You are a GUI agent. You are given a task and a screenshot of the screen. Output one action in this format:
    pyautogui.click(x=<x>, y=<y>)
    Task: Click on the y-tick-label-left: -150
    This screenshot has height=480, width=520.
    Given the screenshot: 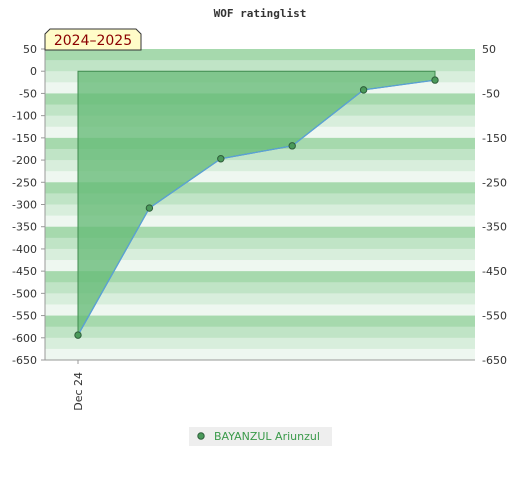 What is the action you would take?
    pyautogui.click(x=24, y=138)
    